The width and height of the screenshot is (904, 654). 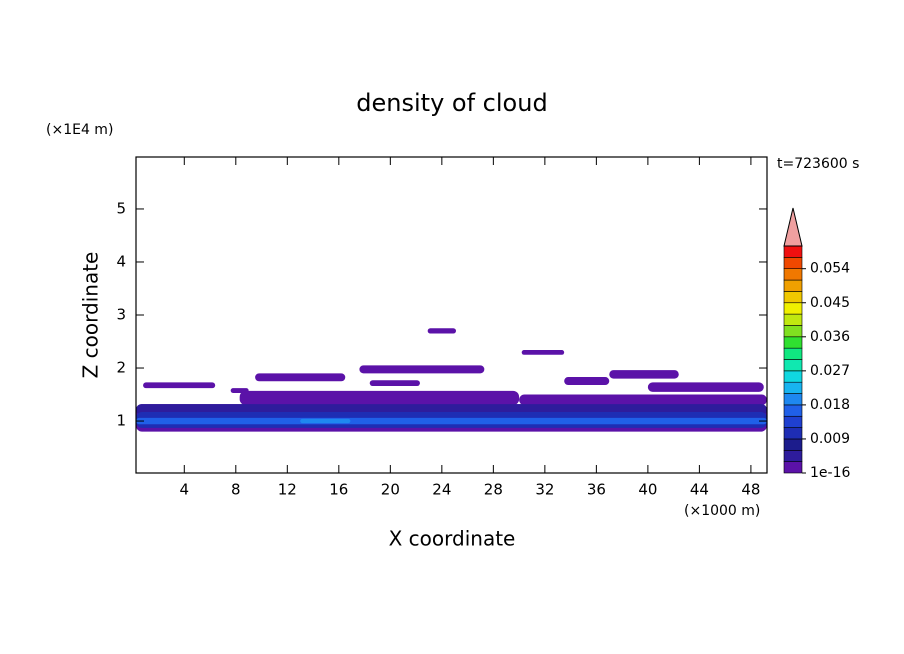 I want to click on colorbar-tick-label: 0.009, so click(x=830, y=439).